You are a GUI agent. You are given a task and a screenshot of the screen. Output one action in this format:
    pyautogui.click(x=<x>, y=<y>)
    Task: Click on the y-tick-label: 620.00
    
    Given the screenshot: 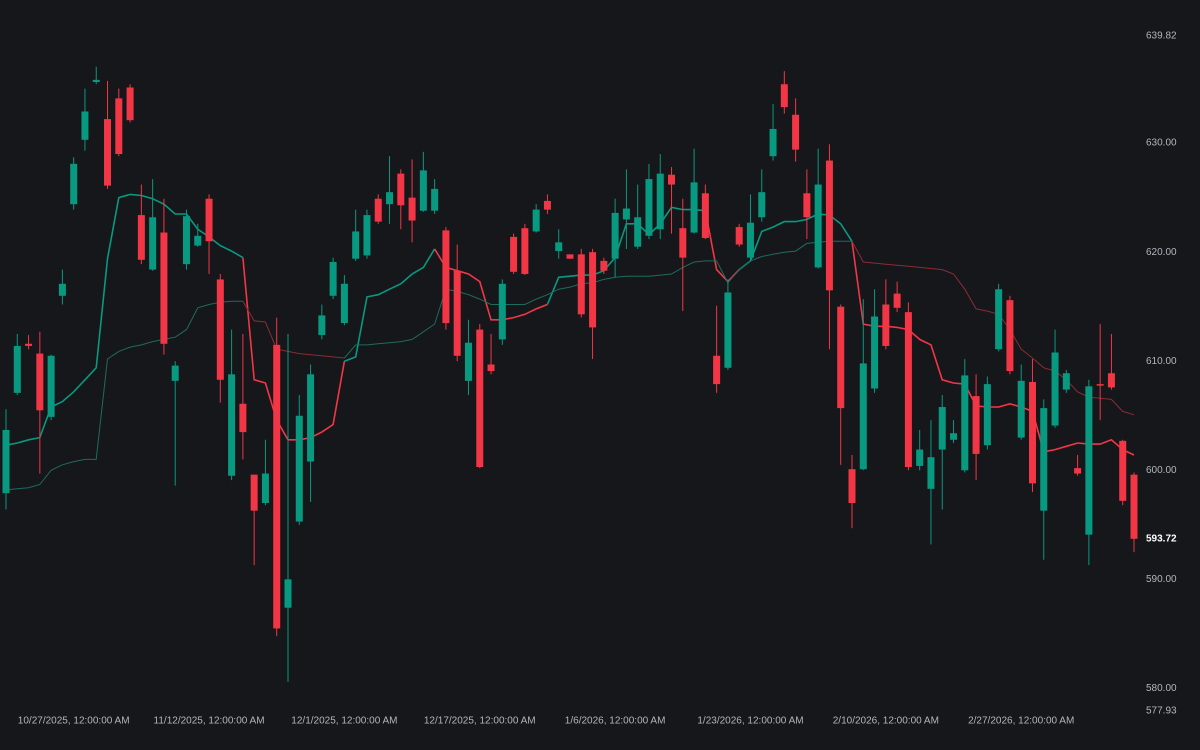 What is the action you would take?
    pyautogui.click(x=1161, y=252)
    